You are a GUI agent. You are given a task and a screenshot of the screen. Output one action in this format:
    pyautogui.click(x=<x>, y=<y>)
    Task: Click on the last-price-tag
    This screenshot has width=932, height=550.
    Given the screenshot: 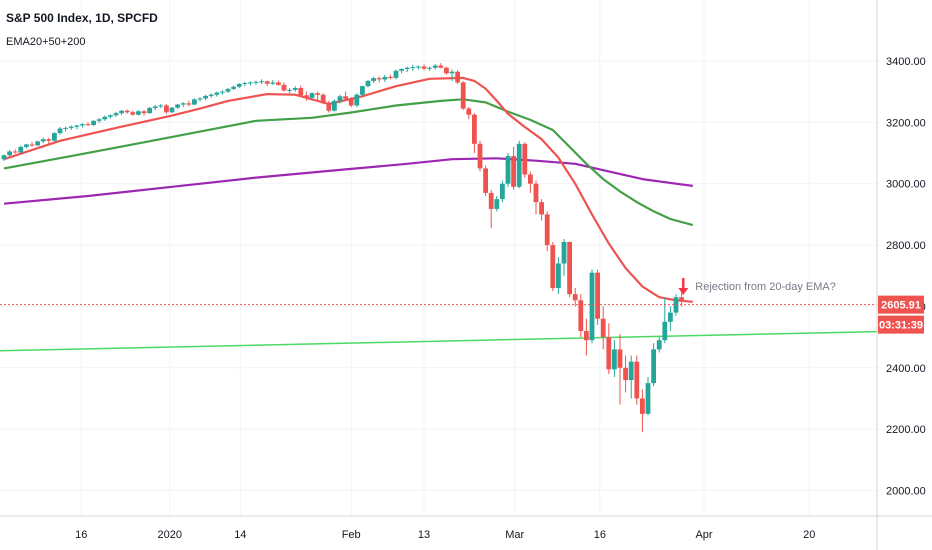 What is the action you would take?
    pyautogui.click(x=901, y=304)
    